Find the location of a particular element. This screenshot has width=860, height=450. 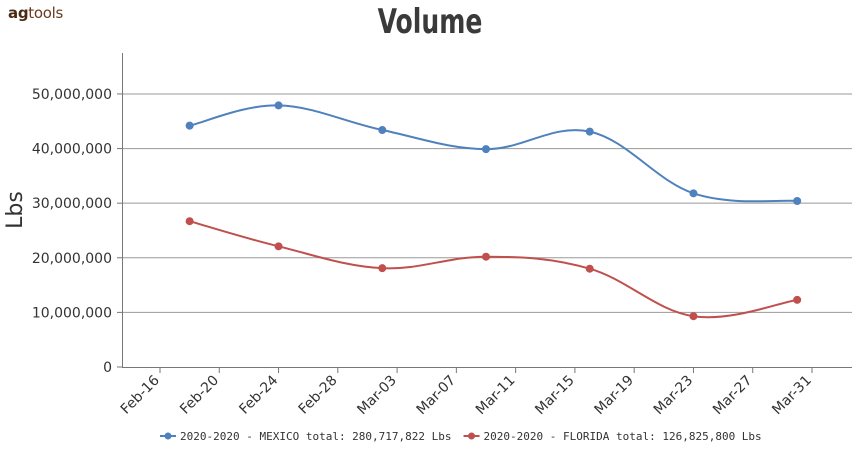

y-axis-label: Lbs is located at coordinates (15, 210).